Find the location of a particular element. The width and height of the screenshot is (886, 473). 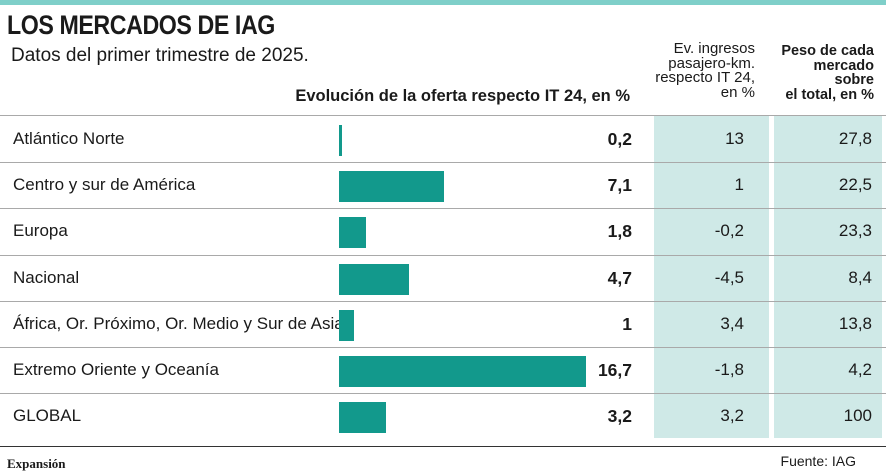

weight-value: 22,5 is located at coordinates (855, 184).